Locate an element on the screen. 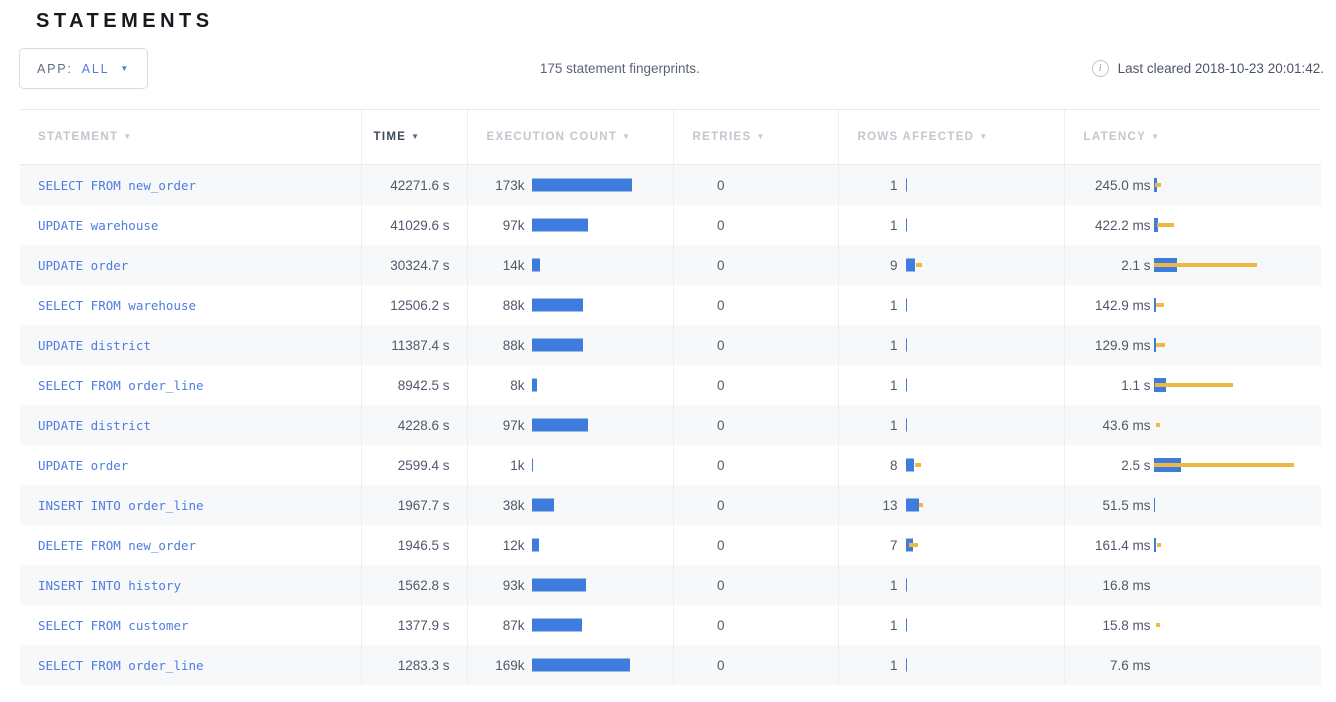 Image resolution: width=1336 pixels, height=702 pixels. column-header-rows-affected: ROWS AFFECTED ▼ is located at coordinates (950, 137).